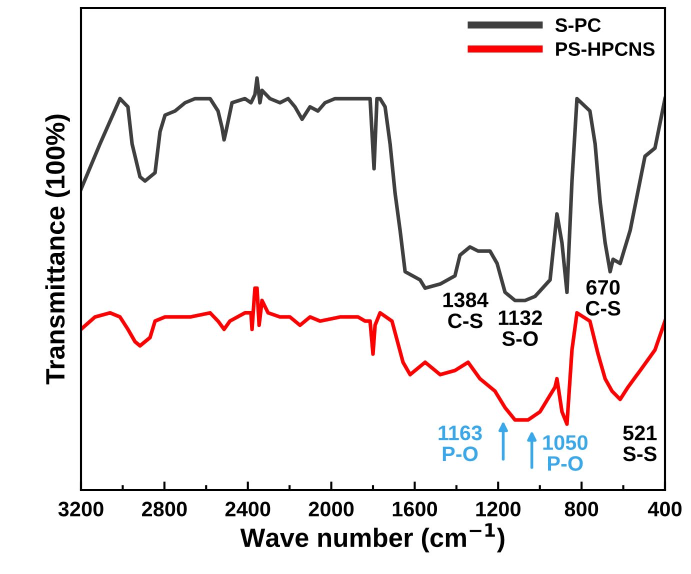 The width and height of the screenshot is (691, 574). I want to click on x-tick-label: 2400, so click(247, 509).